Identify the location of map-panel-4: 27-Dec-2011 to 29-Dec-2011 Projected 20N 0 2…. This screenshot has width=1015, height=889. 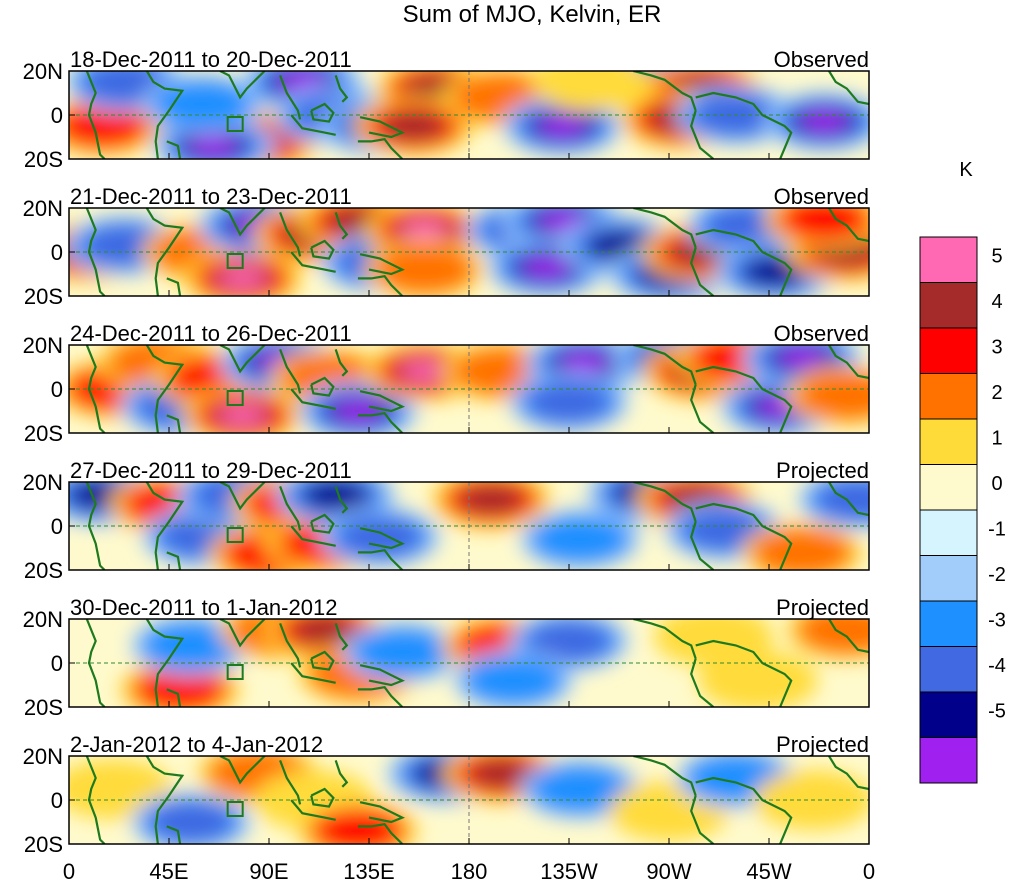
(446, 520).